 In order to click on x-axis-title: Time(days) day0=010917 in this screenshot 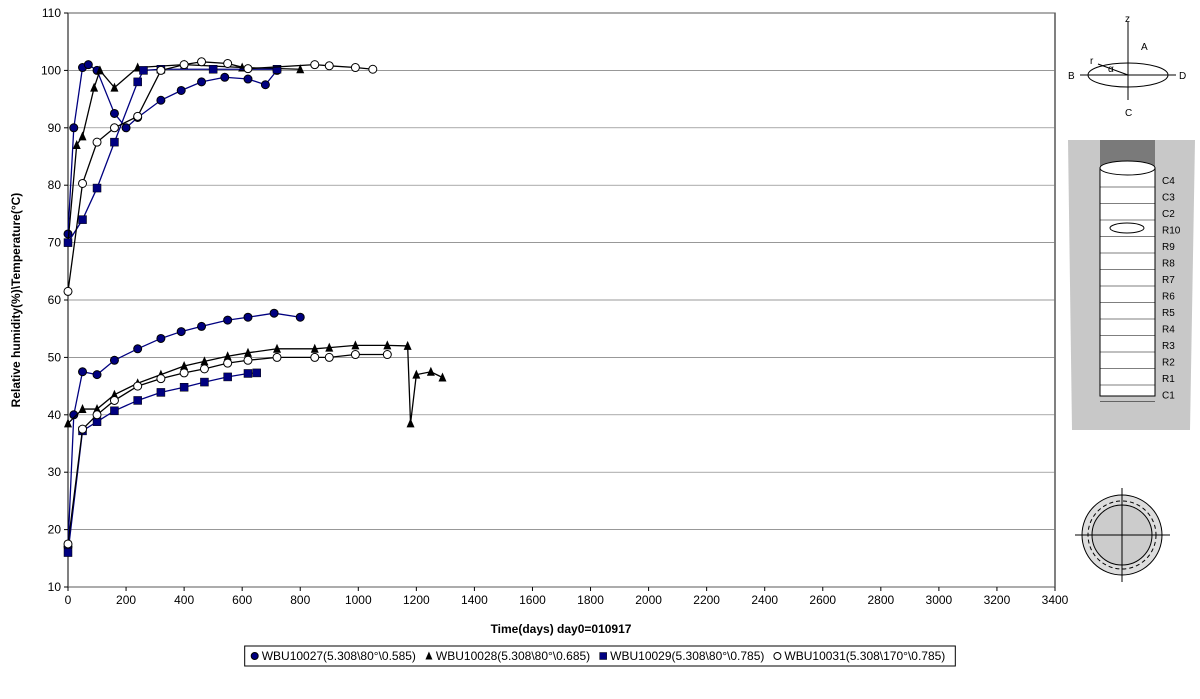, I will do `click(561, 629)`.